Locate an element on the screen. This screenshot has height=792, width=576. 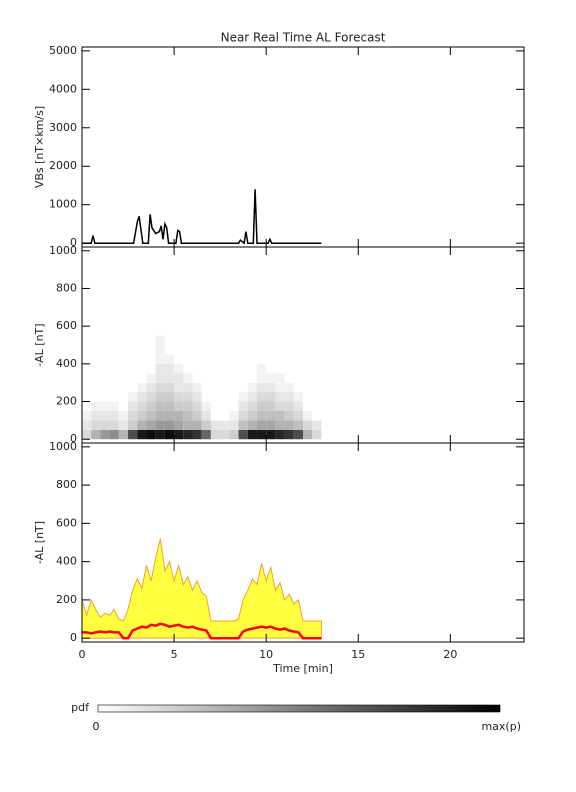
y-tick-label: 200 is located at coordinates (66, 599).